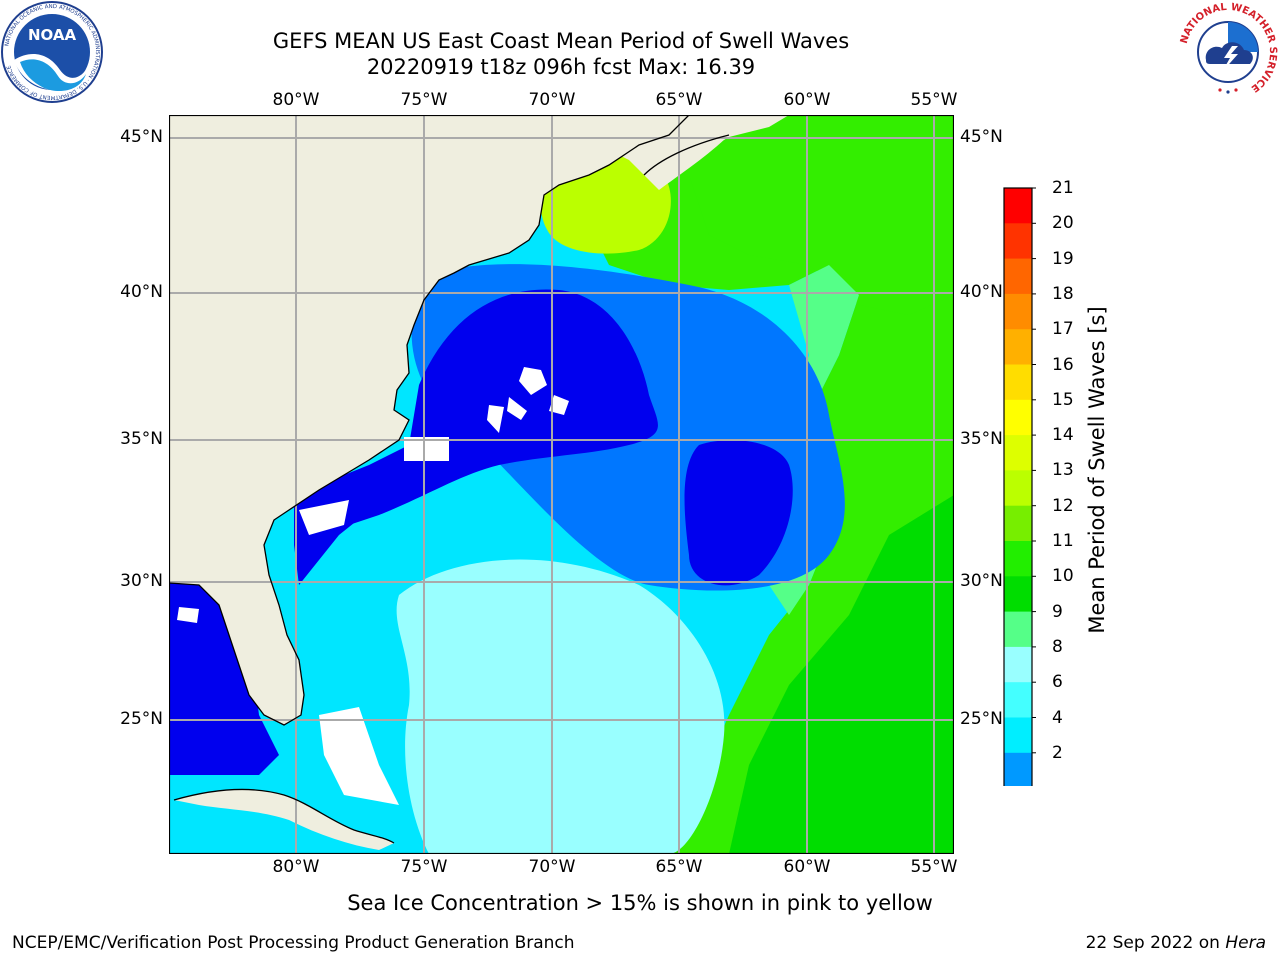 The height and width of the screenshot is (960, 1280). What do you see at coordinates (1057, 611) in the screenshot?
I see `colorbar-tick-label: 9` at bounding box center [1057, 611].